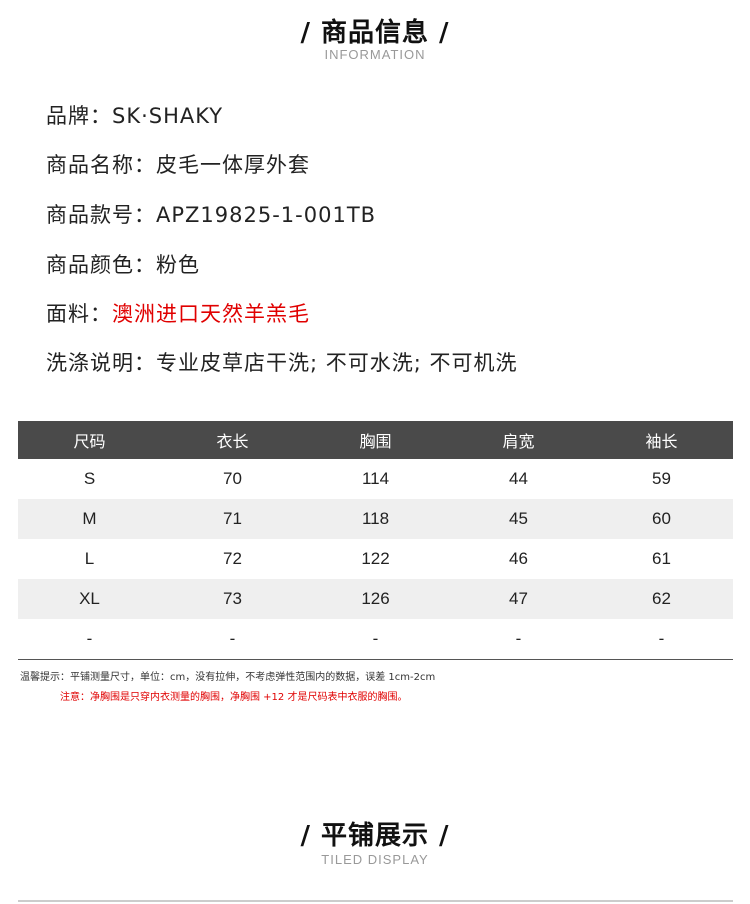 This screenshot has height=904, width=750. What do you see at coordinates (518, 478) in the screenshot?
I see `table-cell: 44` at bounding box center [518, 478].